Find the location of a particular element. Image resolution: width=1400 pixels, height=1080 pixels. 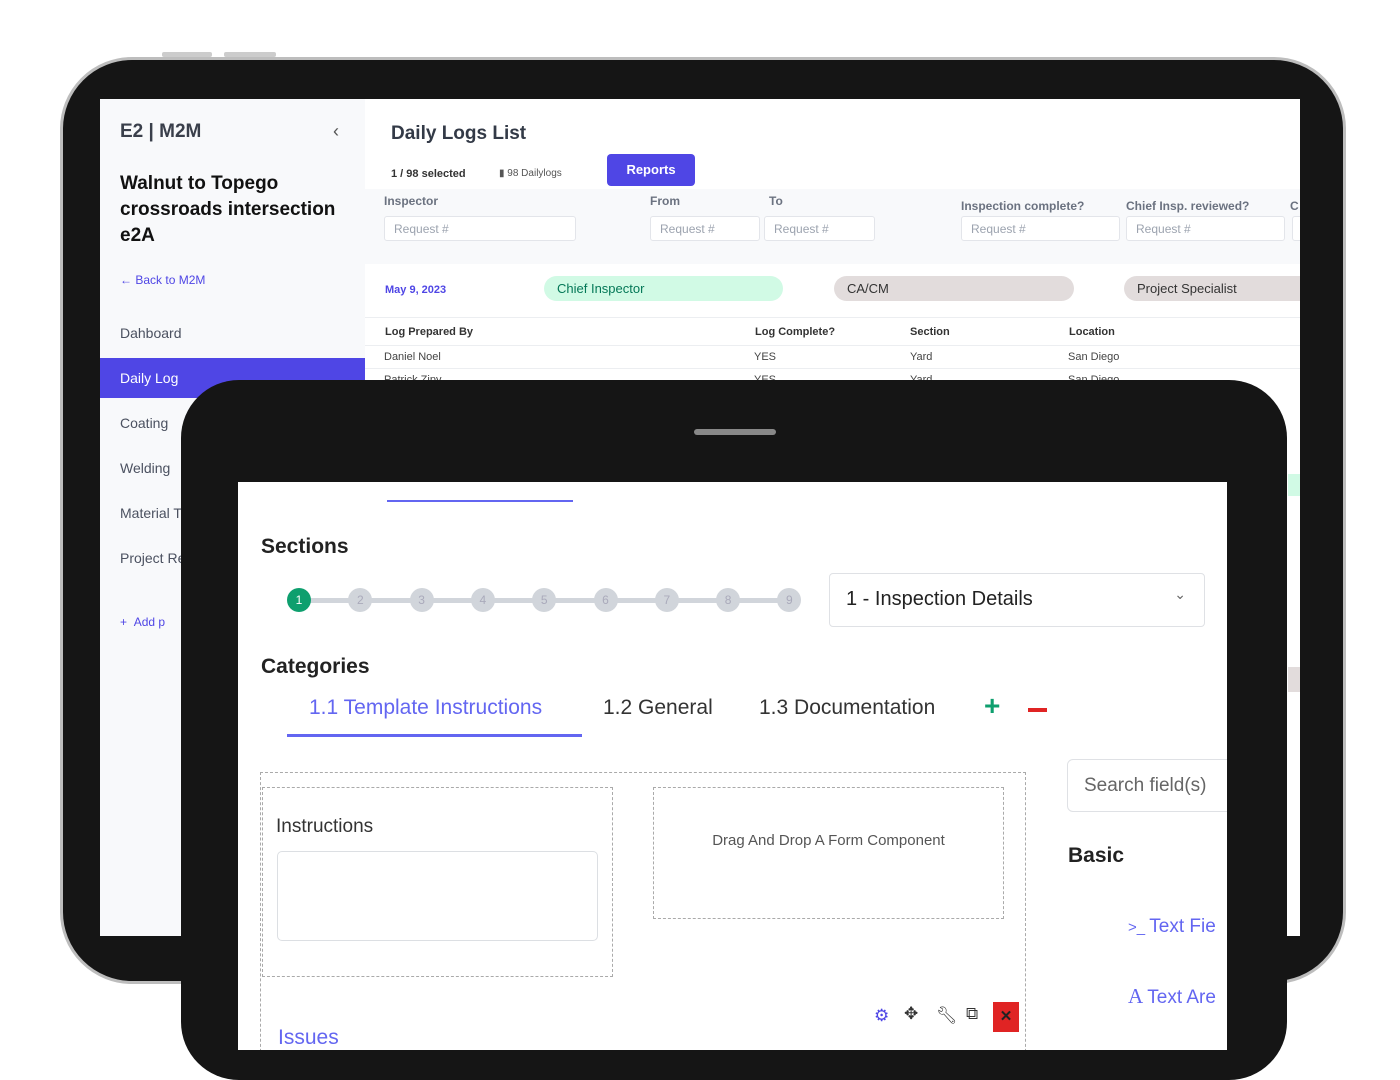

chevron-down-icon: ⌄ is located at coordinates (1180, 594).